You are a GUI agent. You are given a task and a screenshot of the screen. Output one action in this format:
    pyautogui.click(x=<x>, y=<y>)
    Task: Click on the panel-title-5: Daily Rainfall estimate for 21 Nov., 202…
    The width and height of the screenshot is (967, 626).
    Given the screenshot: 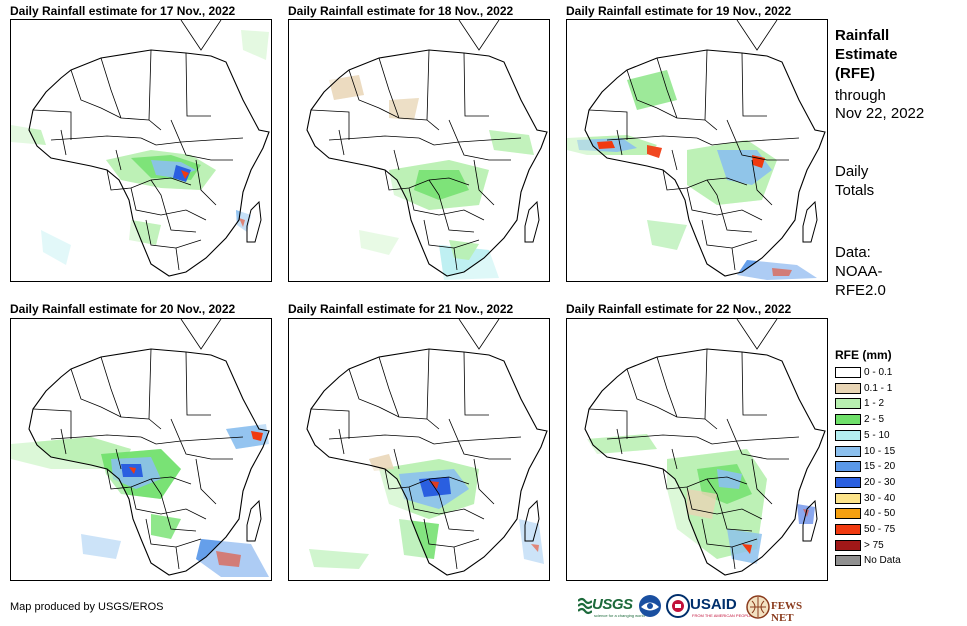 What is the action you would take?
    pyautogui.click(x=401, y=309)
    